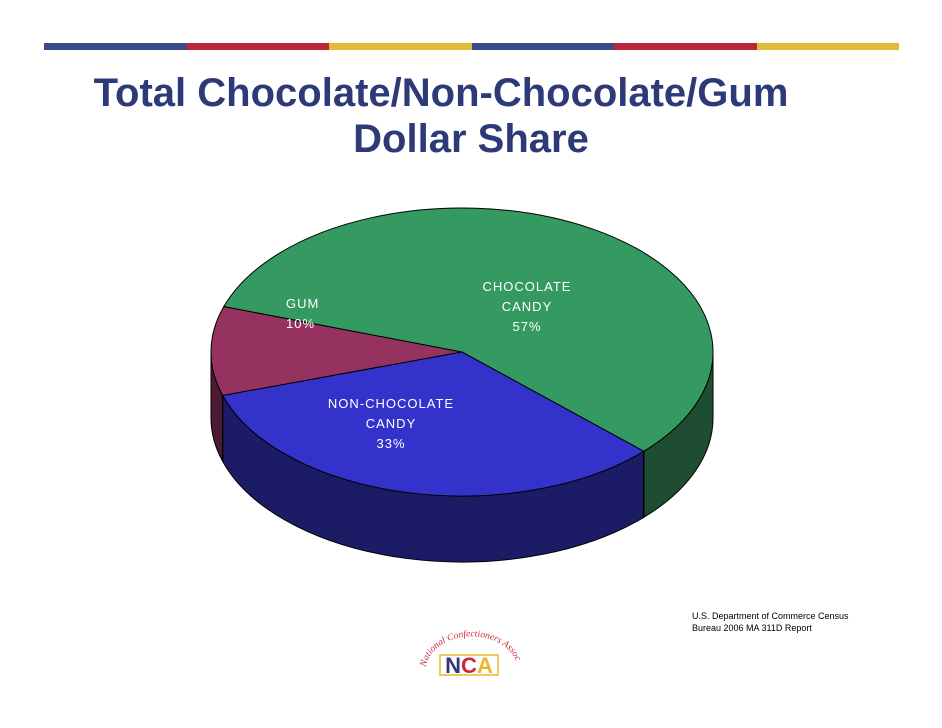 The width and height of the screenshot is (942, 728). What do you see at coordinates (471, 139) in the screenshot?
I see `slide-title-line-2: Dollar Share` at bounding box center [471, 139].